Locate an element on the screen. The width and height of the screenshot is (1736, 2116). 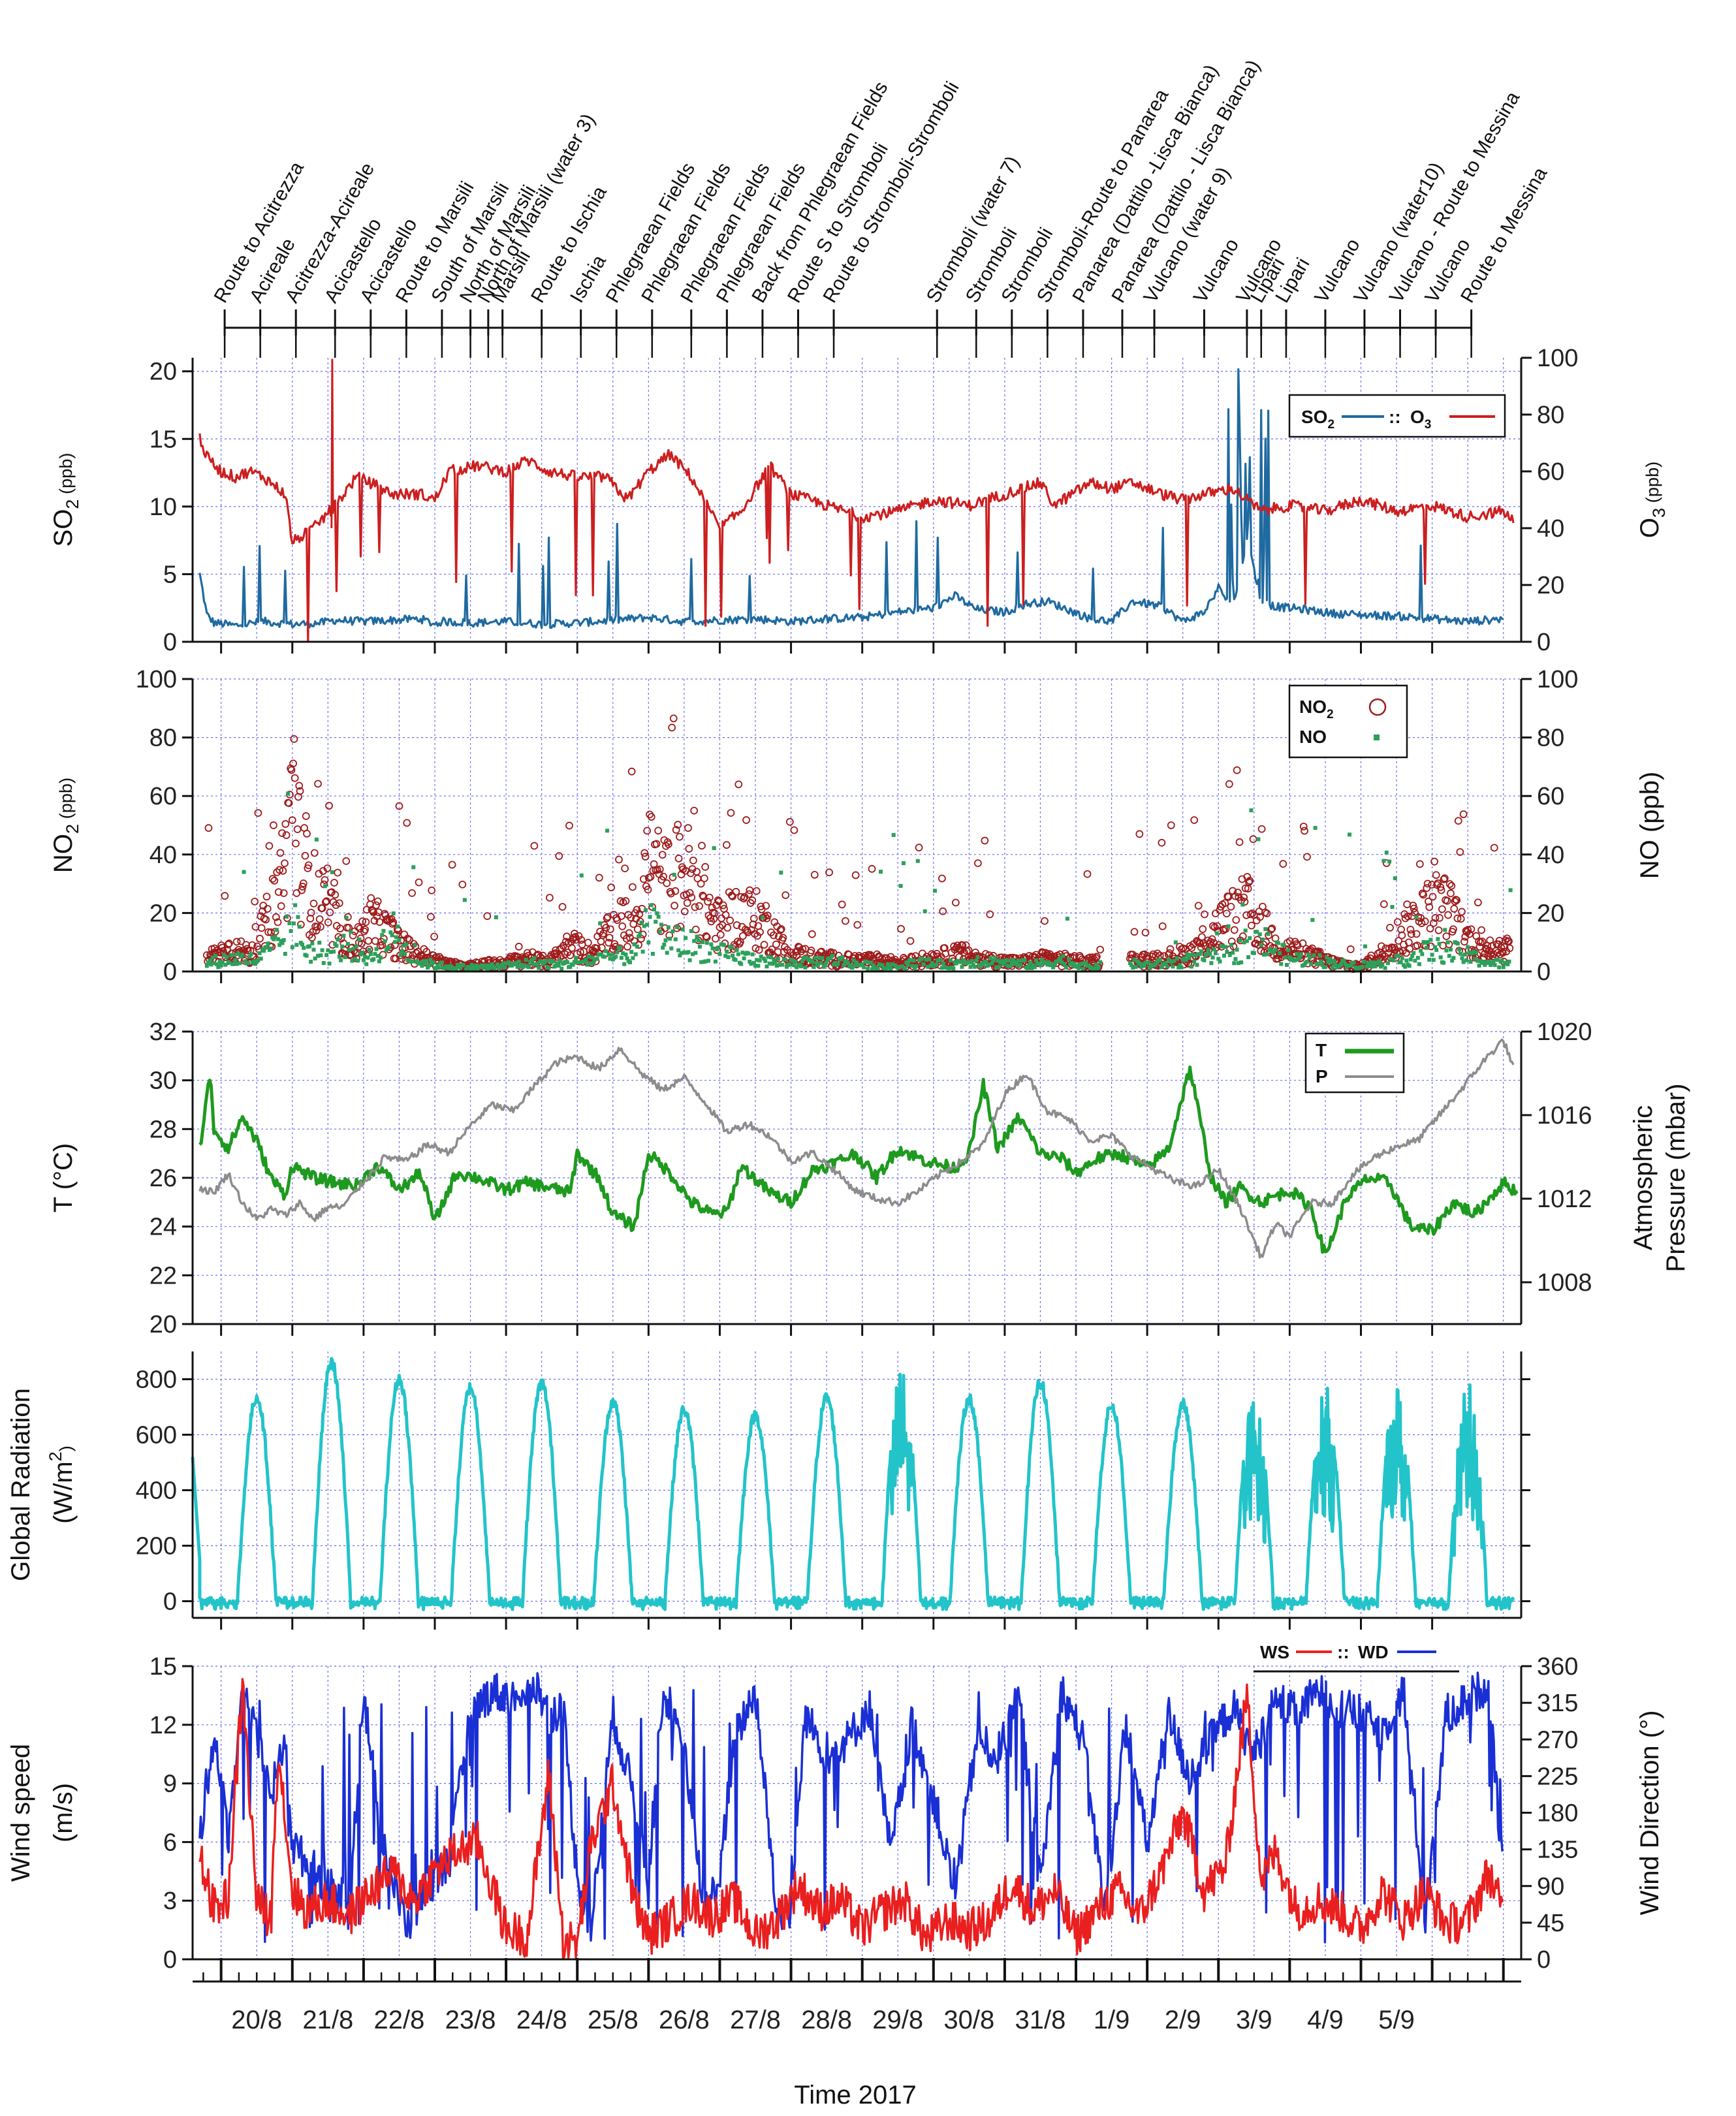
y-tick-label-left: 6 is located at coordinates (170, 1842).